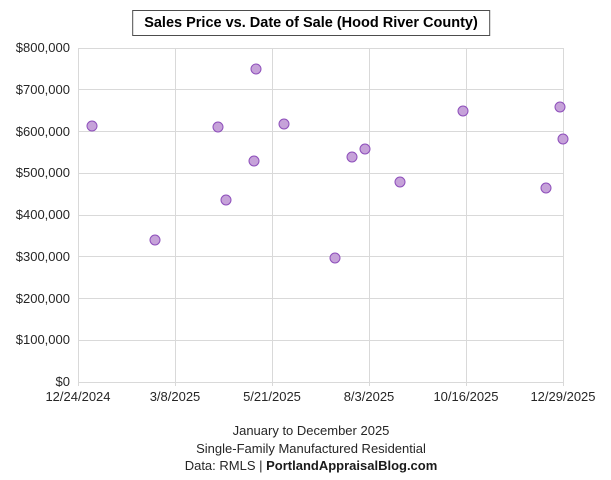 This screenshot has width=611, height=480. What do you see at coordinates (175, 396) in the screenshot?
I see `x-axis-label: 3/8/2025` at bounding box center [175, 396].